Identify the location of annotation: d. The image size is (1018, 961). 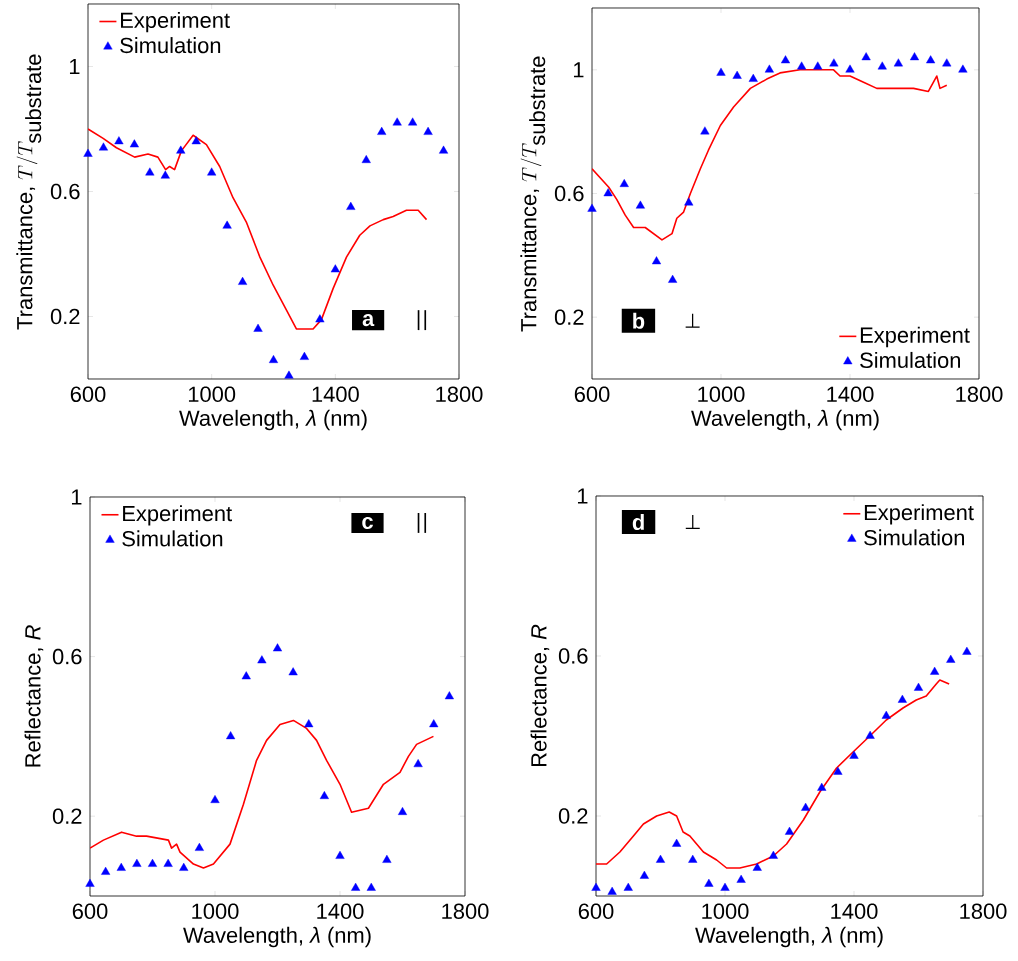
(638, 522).